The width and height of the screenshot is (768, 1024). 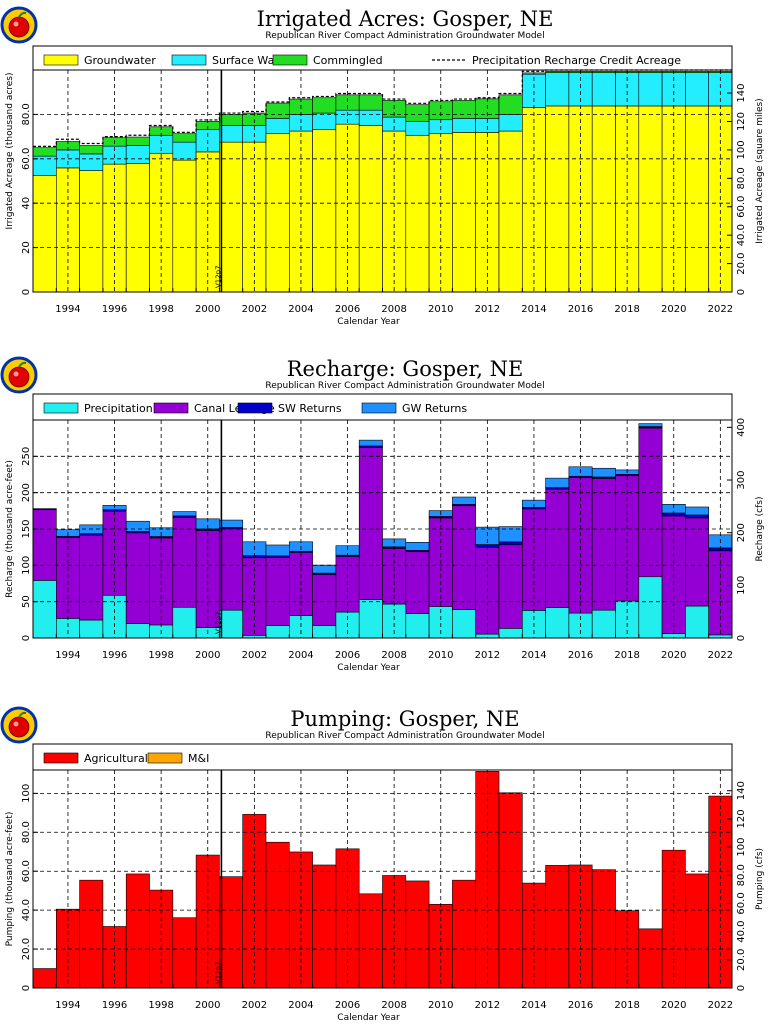 I want to click on xtick-label: 2006, so click(x=347, y=655).